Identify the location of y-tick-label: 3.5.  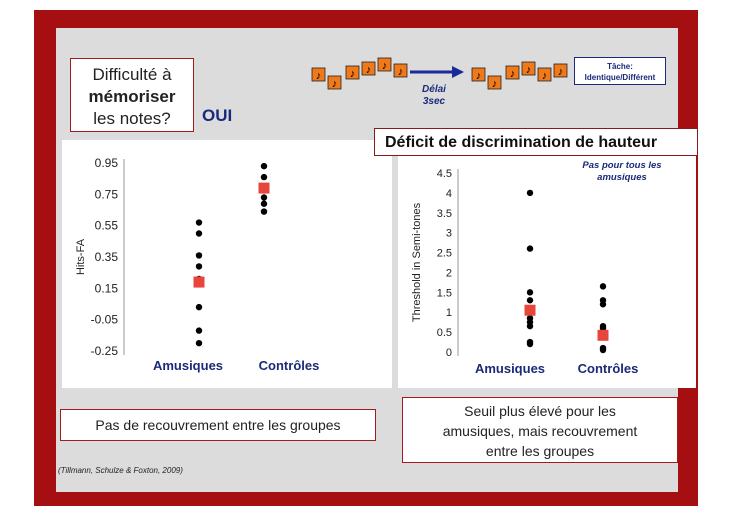
(444, 214).